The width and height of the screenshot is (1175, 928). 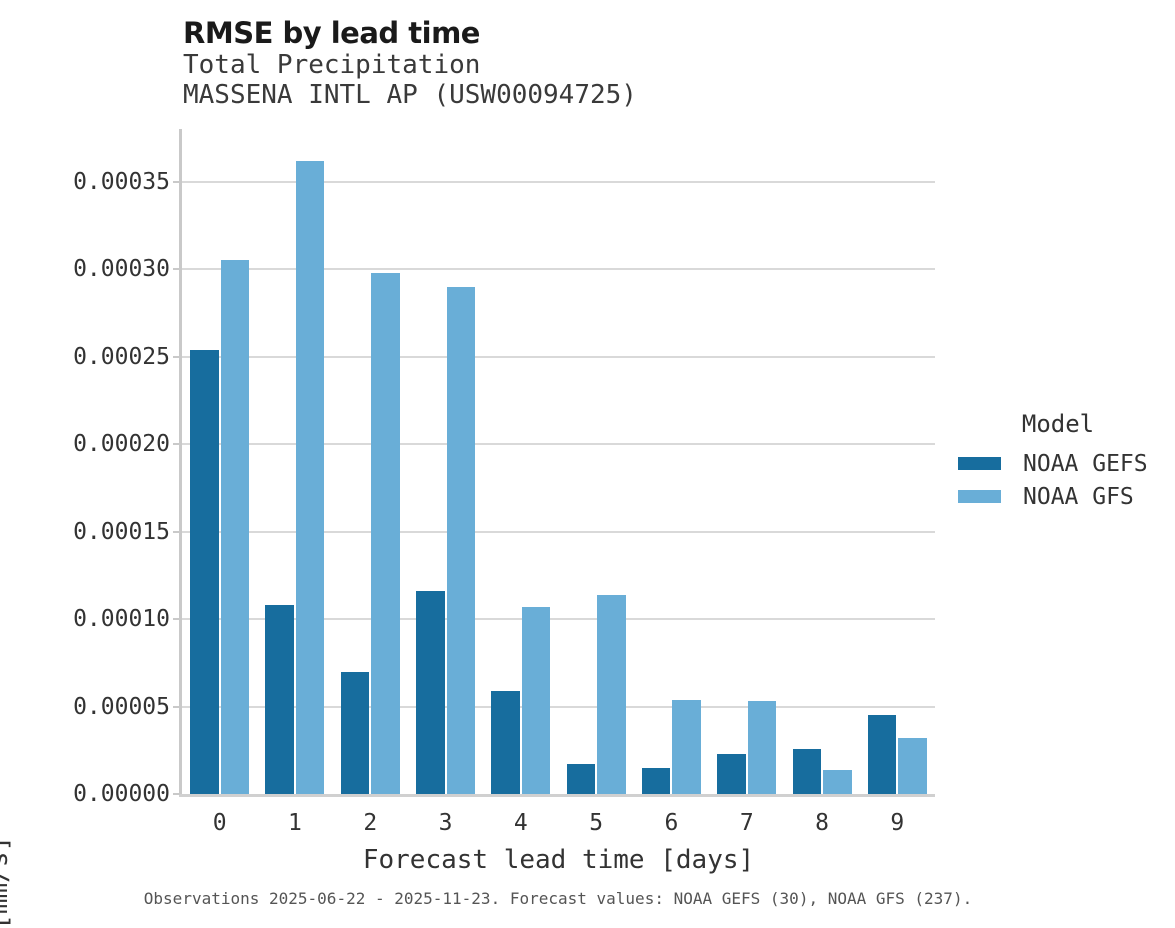 I want to click on bar-noaa-gfs-day6, so click(x=686, y=746).